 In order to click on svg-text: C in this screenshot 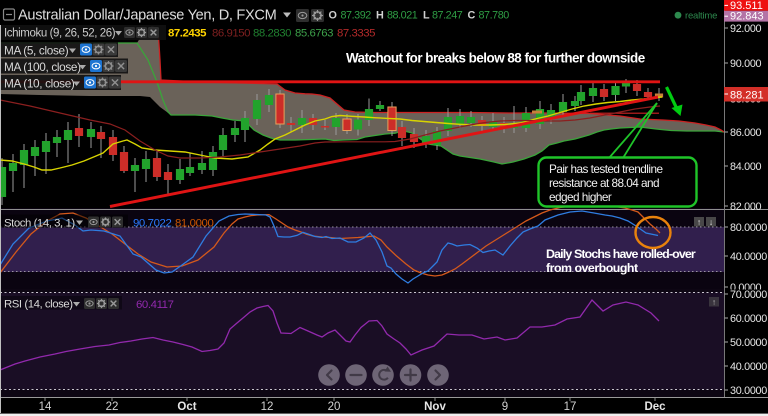, I will do `click(472, 15)`.